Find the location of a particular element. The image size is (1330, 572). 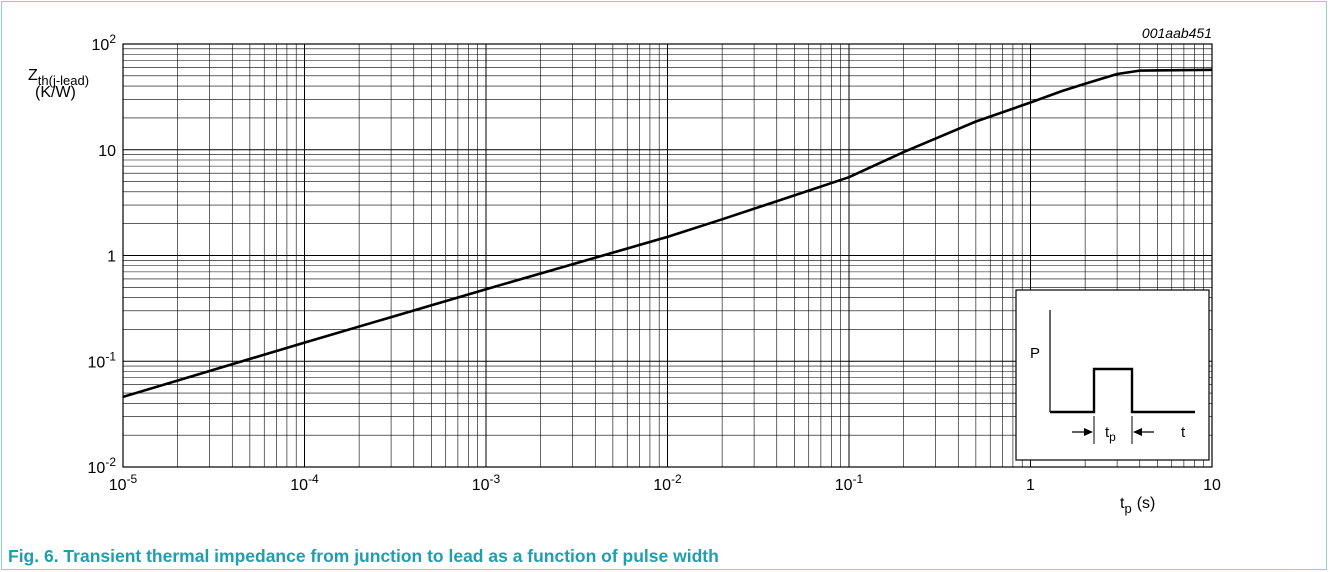

x-tick-label: 10⁻¹ is located at coordinates (849, 483).